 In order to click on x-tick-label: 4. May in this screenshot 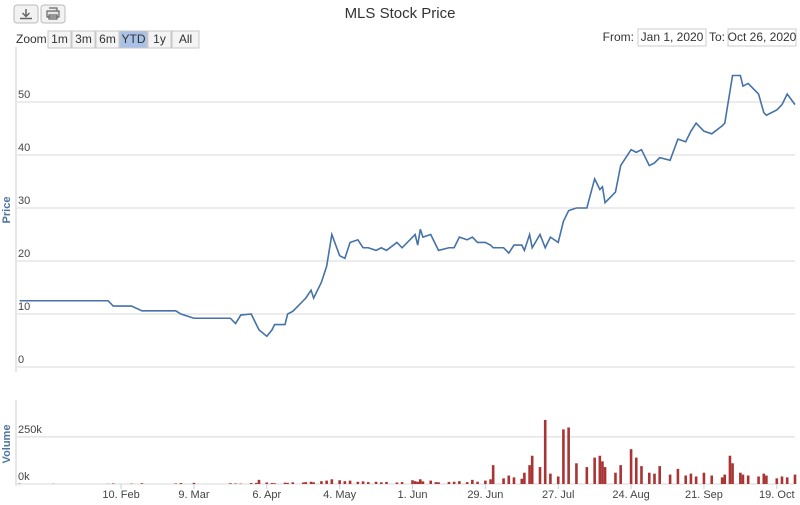, I will do `click(340, 495)`.